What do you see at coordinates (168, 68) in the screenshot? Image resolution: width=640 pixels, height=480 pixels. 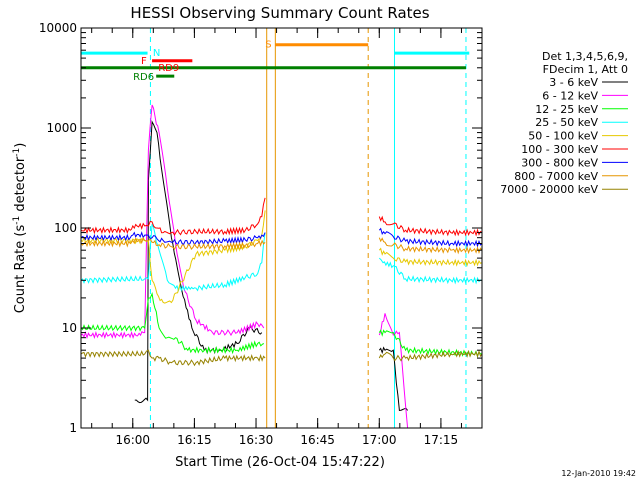 I see `flag-label: RD9` at bounding box center [168, 68].